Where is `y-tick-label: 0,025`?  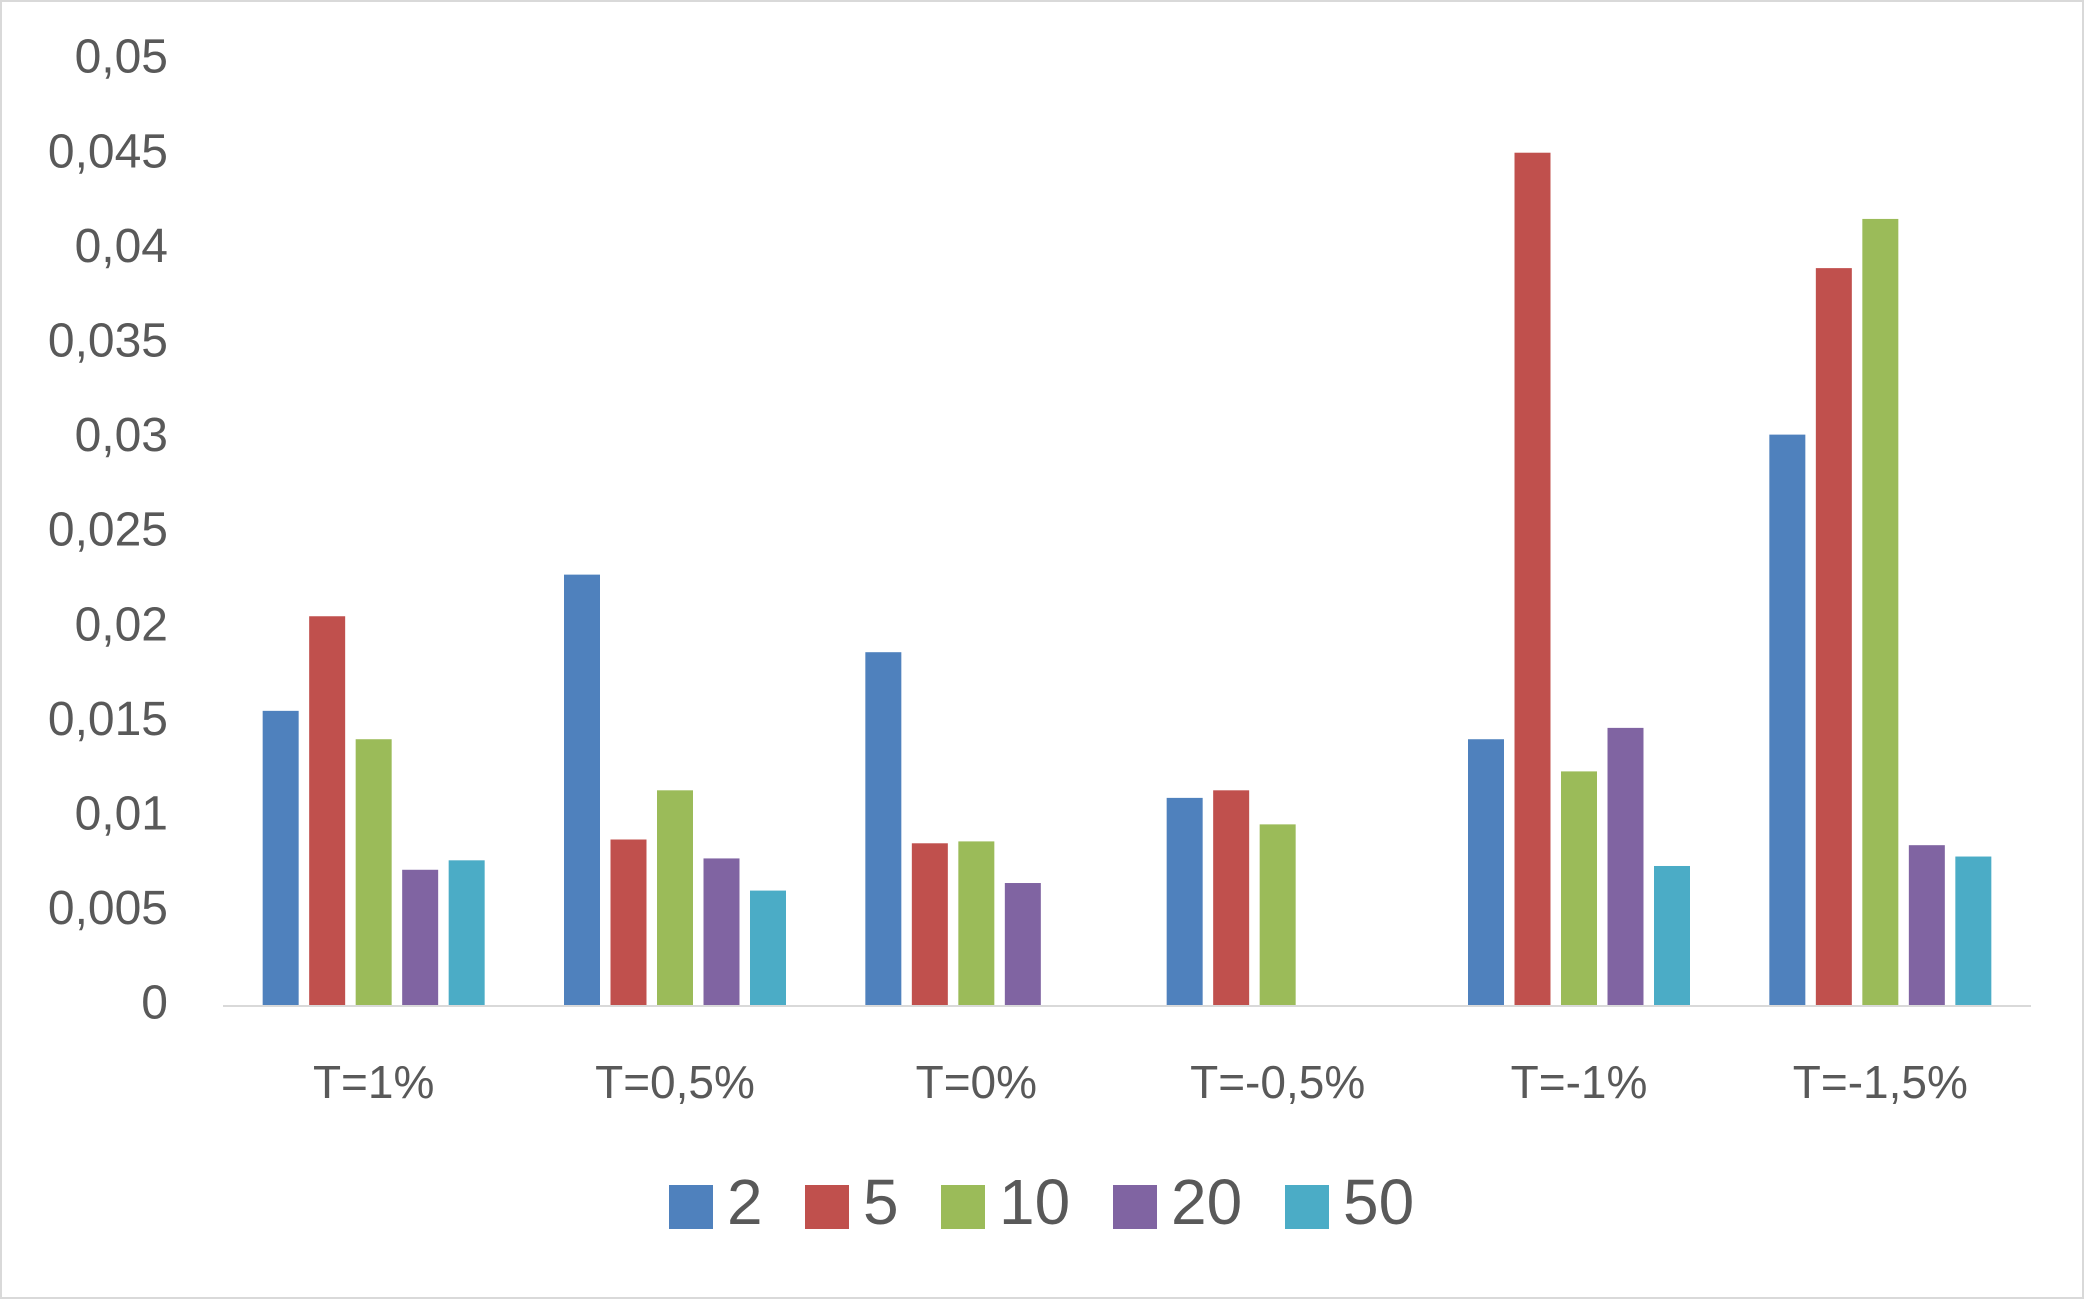
y-tick-label: 0,025 is located at coordinates (108, 530).